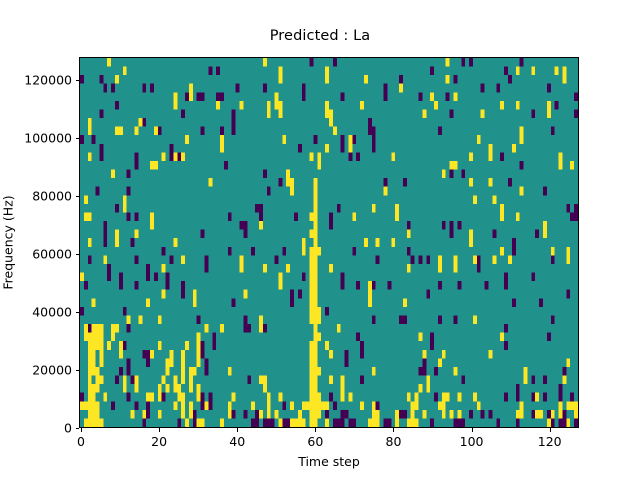 This screenshot has height=480, width=640. What do you see at coordinates (315, 441) in the screenshot?
I see `x-tick-label: 60` at bounding box center [315, 441].